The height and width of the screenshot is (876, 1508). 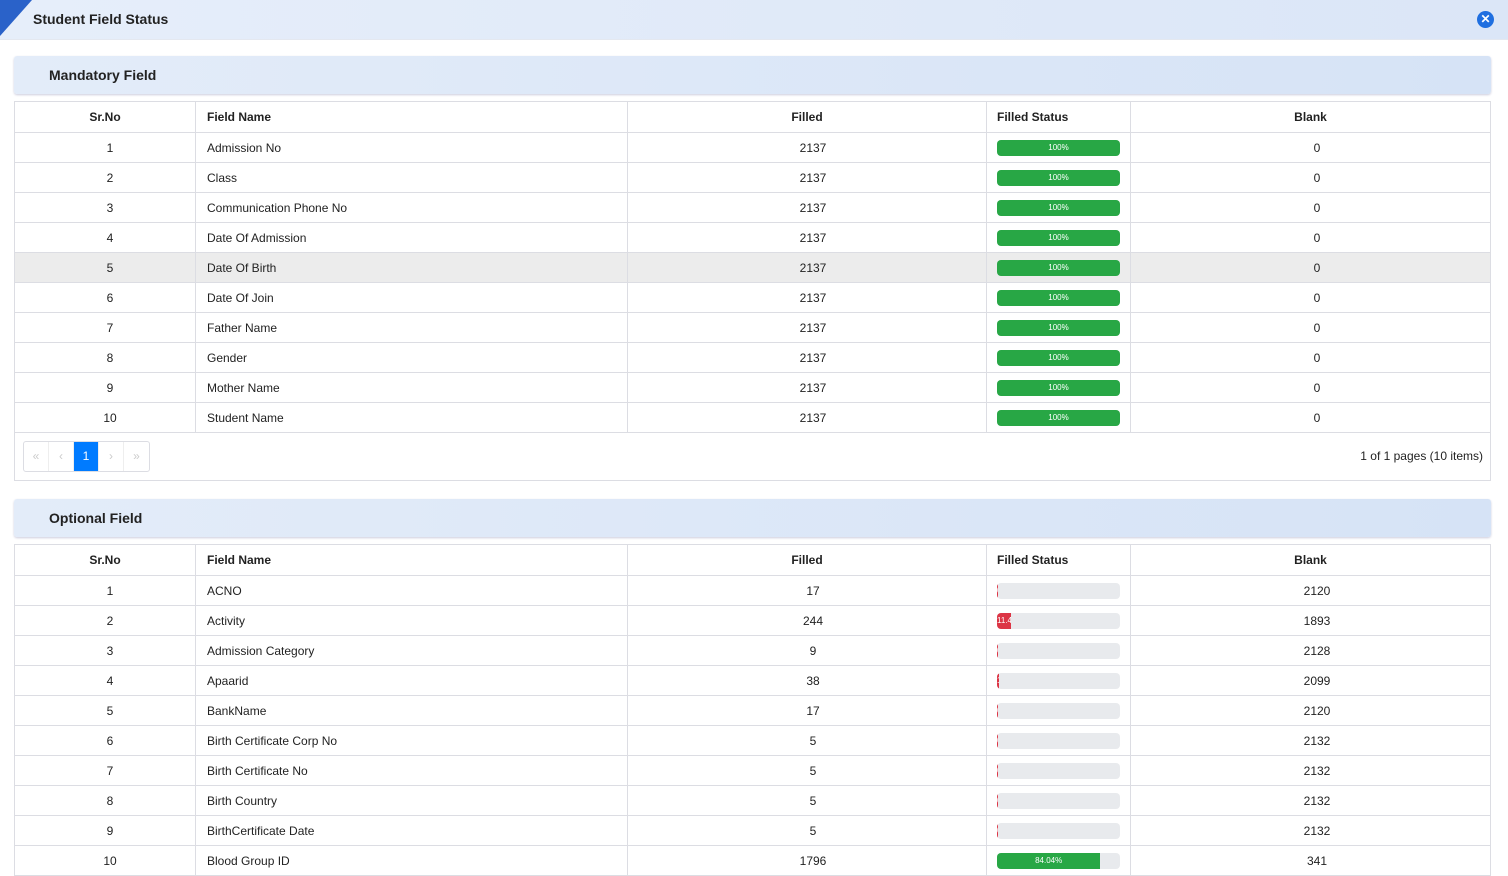 What do you see at coordinates (807, 651) in the screenshot?
I see `filled-cell: 9` at bounding box center [807, 651].